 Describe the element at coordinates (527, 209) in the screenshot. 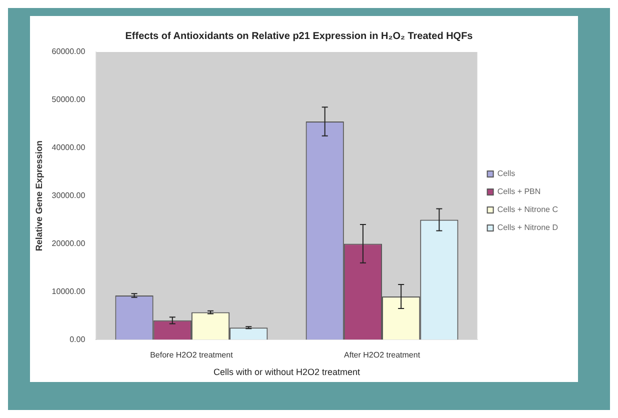

I see `legend-label: Cells + Nitrone C` at that location.